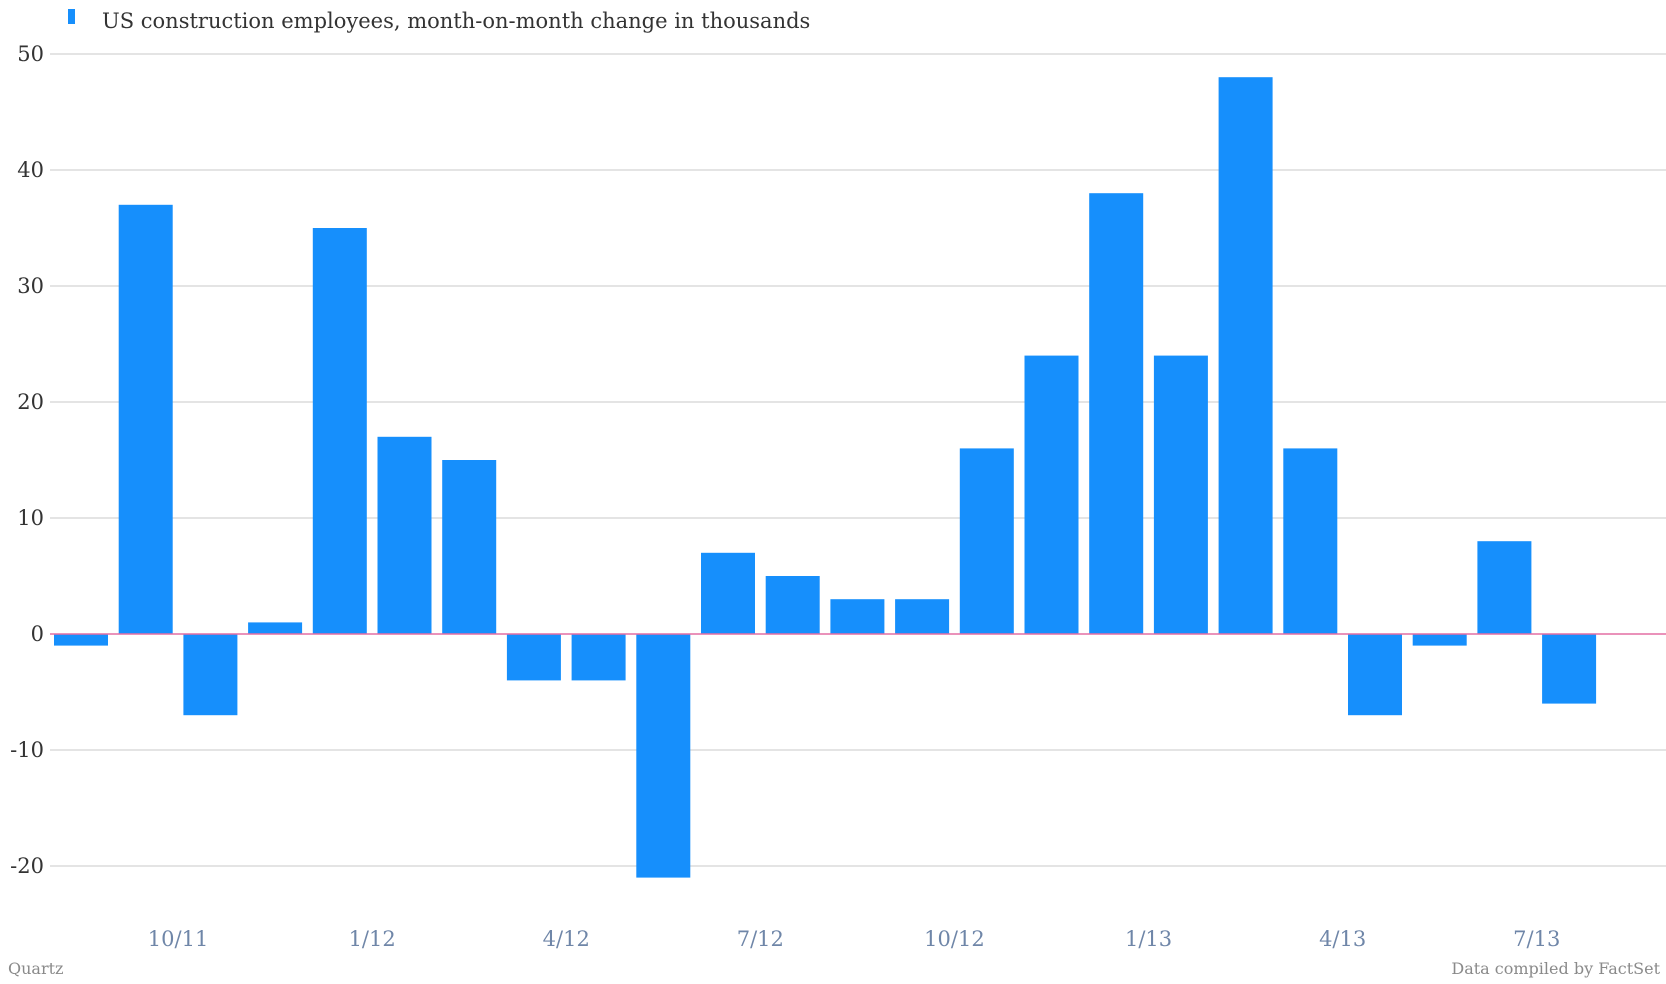 This screenshot has width=1666, height=984. I want to click on data-source-note: Data compiled by FactSet, so click(1555, 968).